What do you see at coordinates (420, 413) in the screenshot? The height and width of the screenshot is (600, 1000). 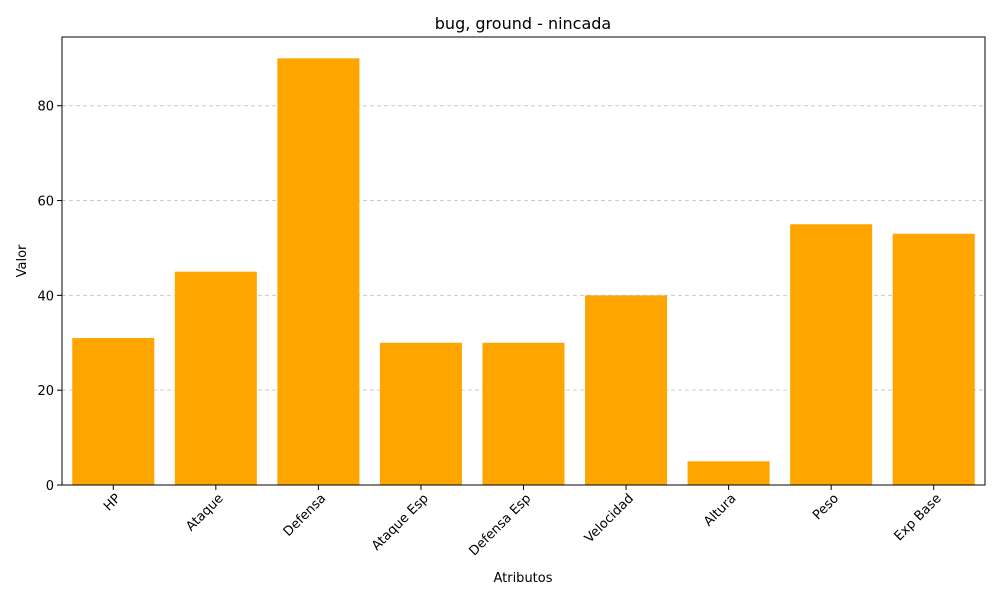 I see `bar-ataque-esp` at bounding box center [420, 413].